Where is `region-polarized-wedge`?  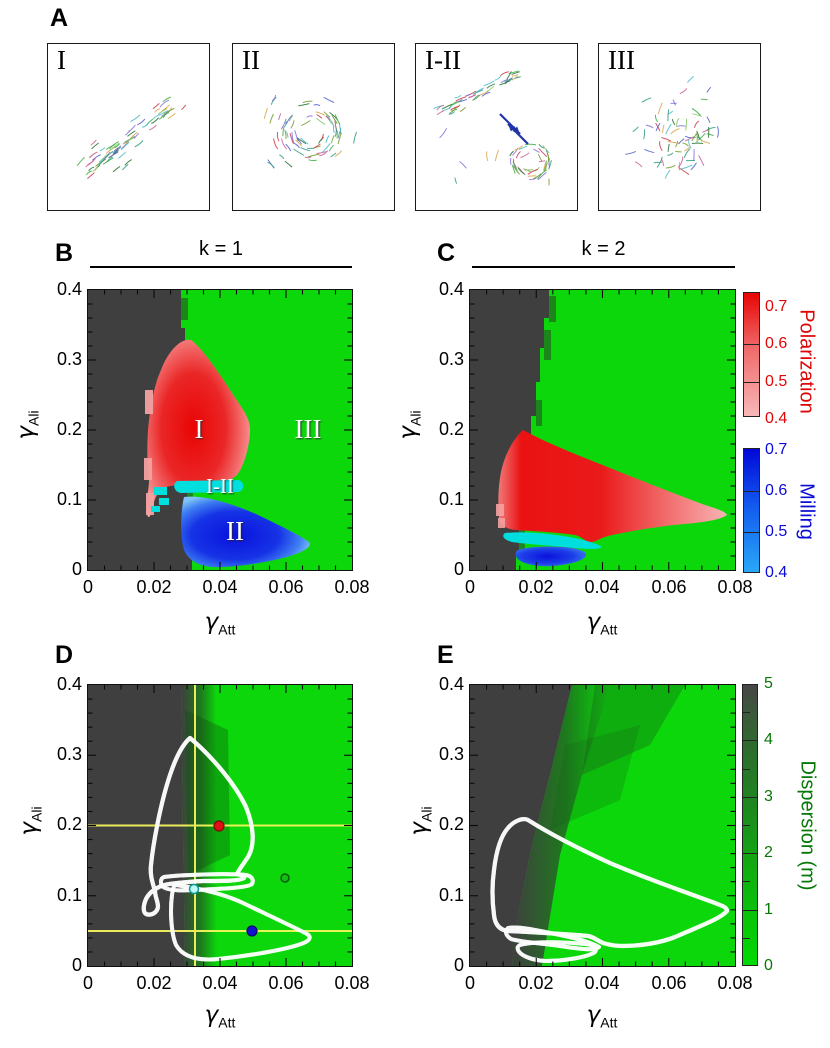
region-polarized-wedge is located at coordinates (611, 486).